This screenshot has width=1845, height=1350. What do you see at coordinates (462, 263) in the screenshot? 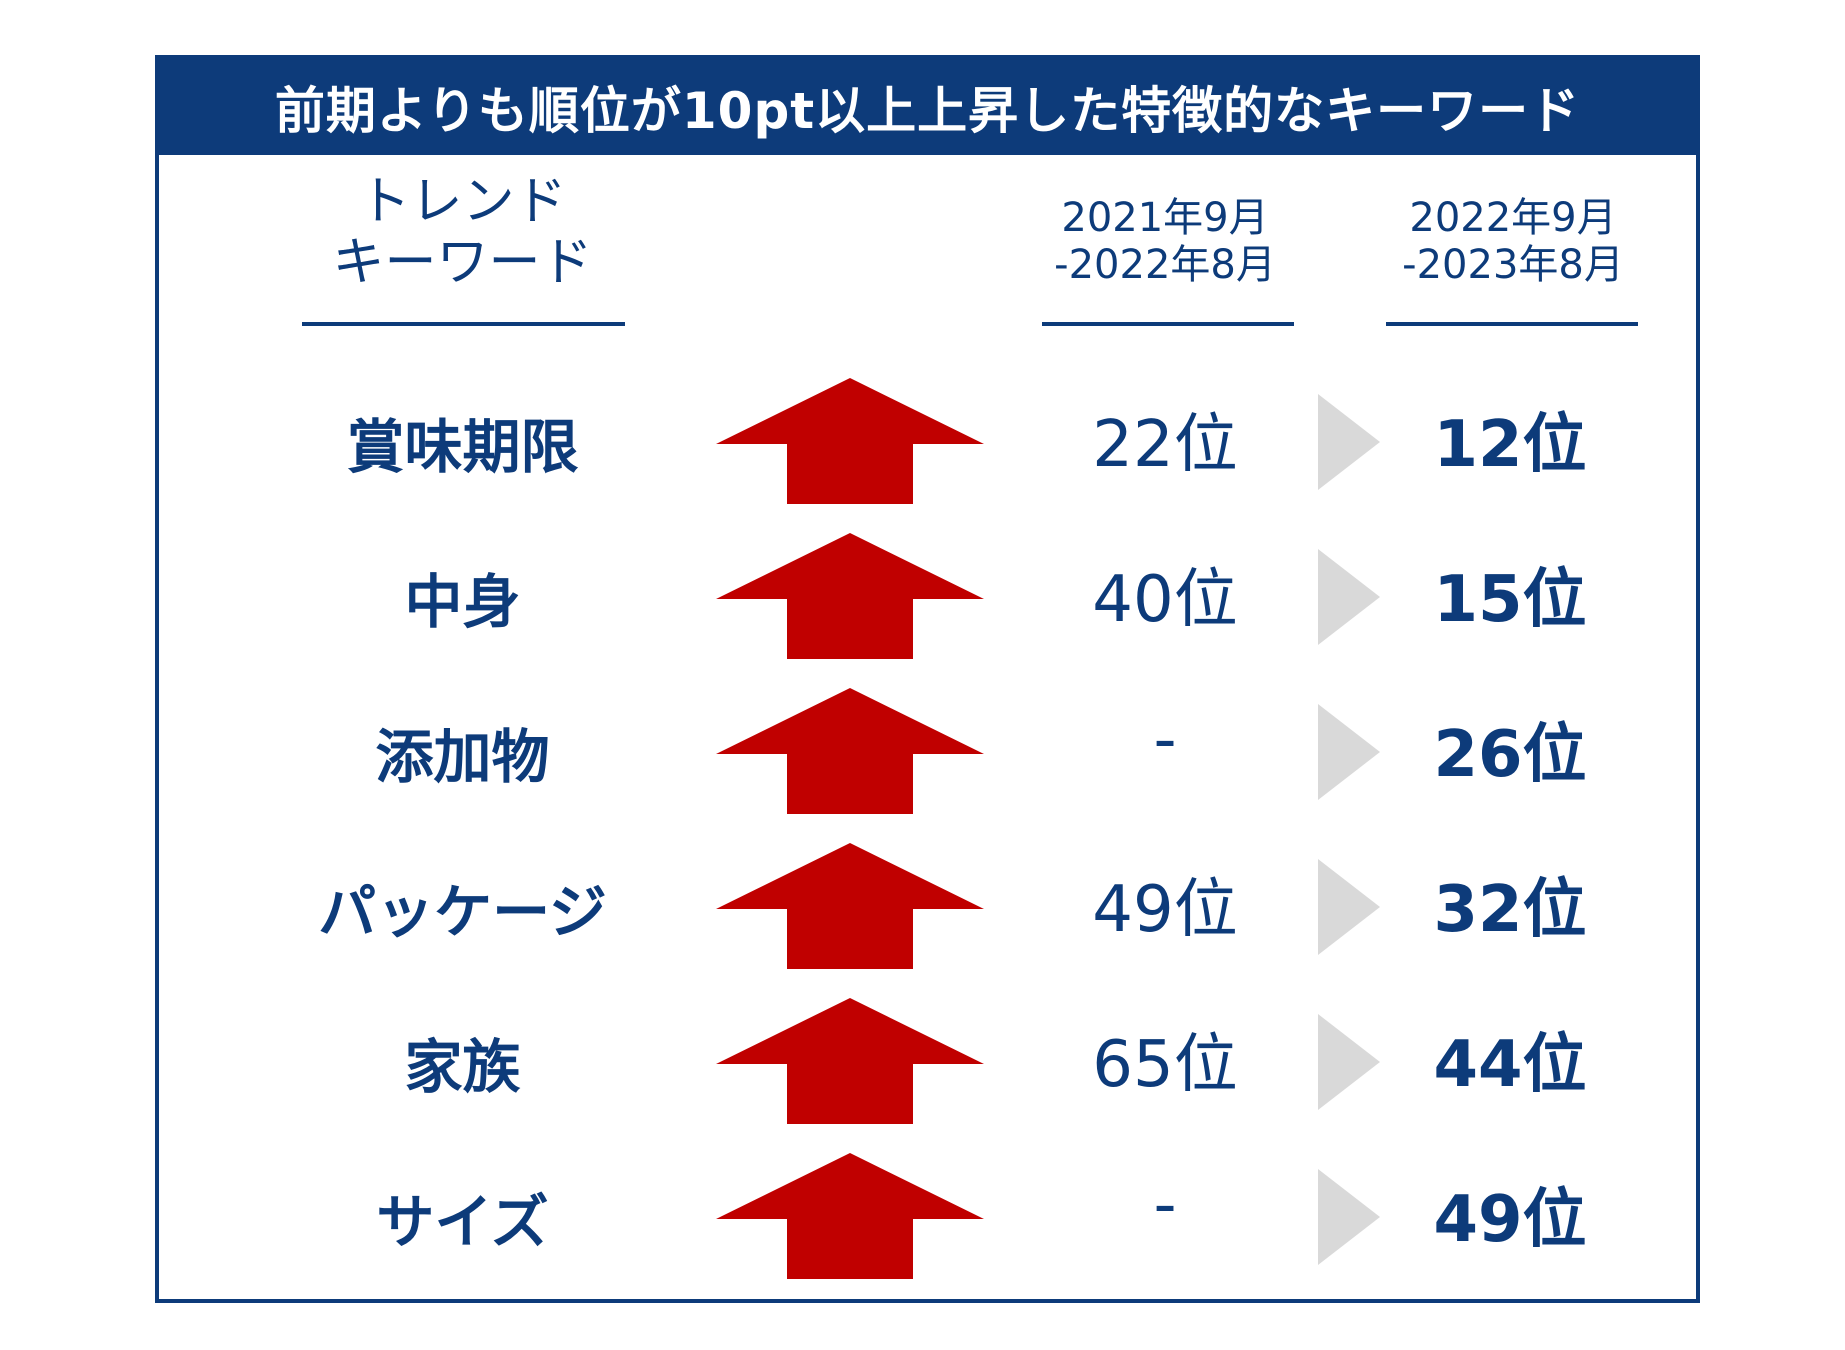
I see `keyword-header-line-2: キーワード` at bounding box center [462, 263].